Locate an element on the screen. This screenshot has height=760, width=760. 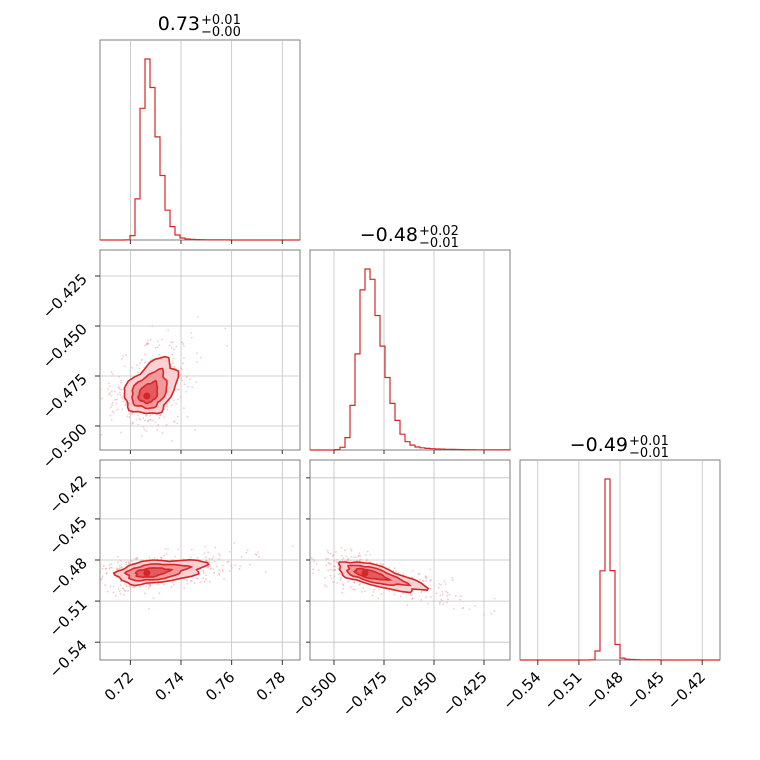
y-tick-label: −0.48 is located at coordinates (68, 576).